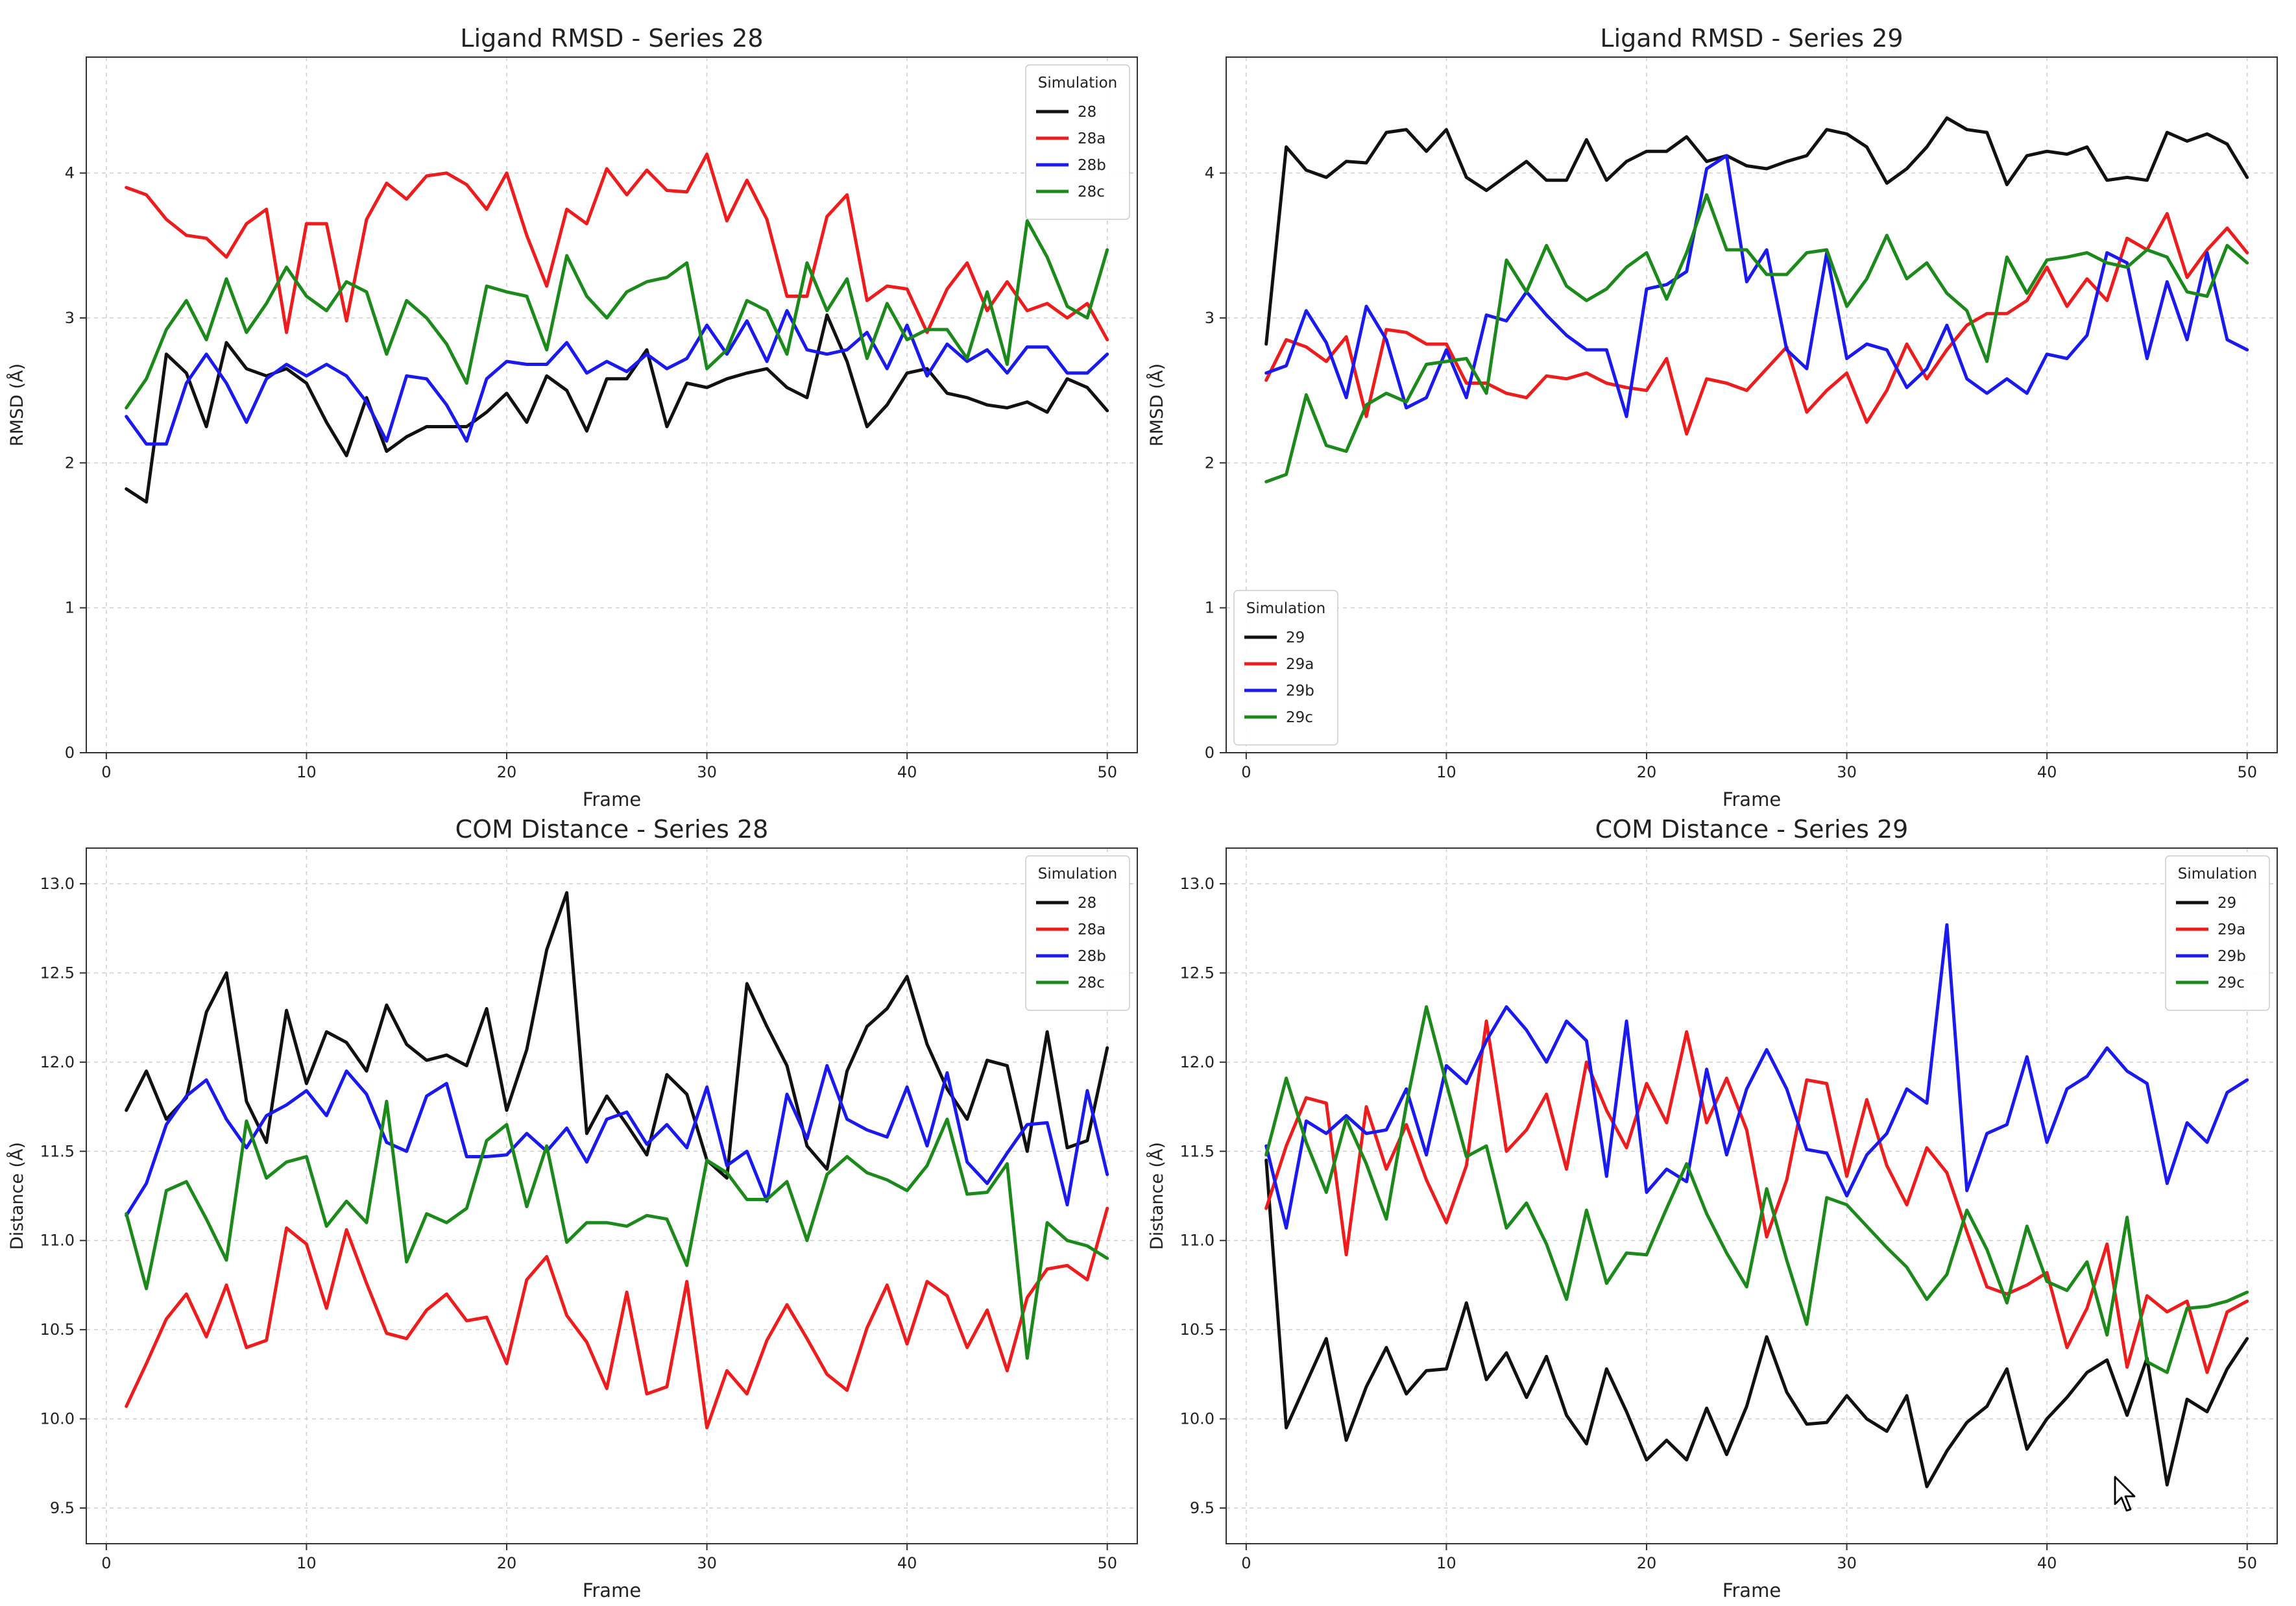 The height and width of the screenshot is (1606, 2296). I want to click on y-tick-label: 1, so click(70, 608).